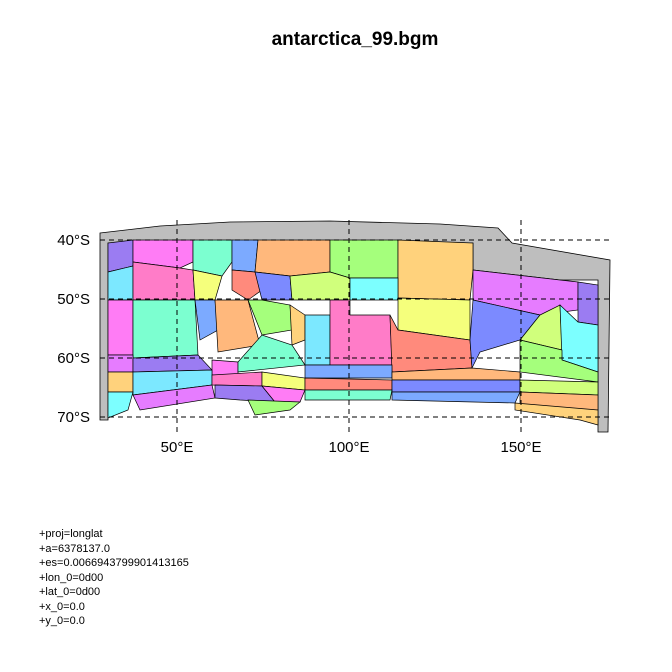  What do you see at coordinates (177, 447) in the screenshot?
I see `x-tick-label: 50°E` at bounding box center [177, 447].